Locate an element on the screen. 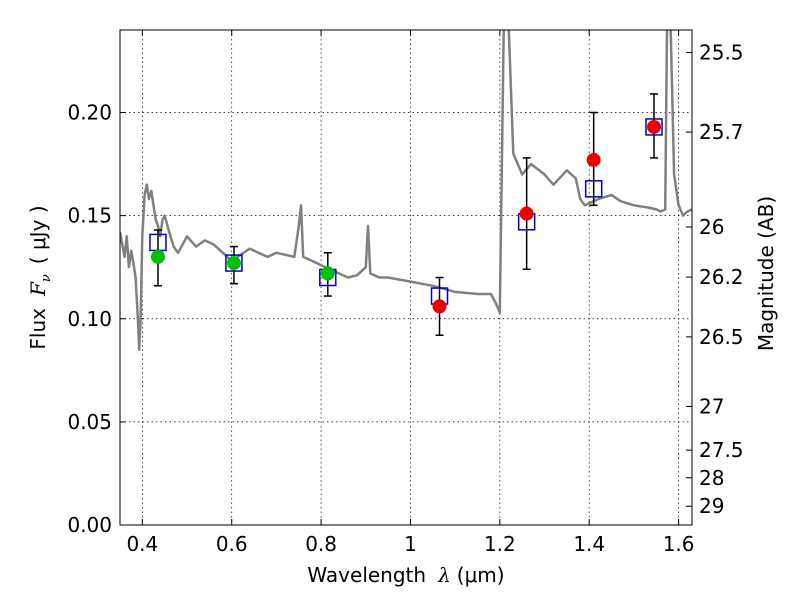  x-axis-label: Wavelength λ (μm) is located at coordinates (405, 575).